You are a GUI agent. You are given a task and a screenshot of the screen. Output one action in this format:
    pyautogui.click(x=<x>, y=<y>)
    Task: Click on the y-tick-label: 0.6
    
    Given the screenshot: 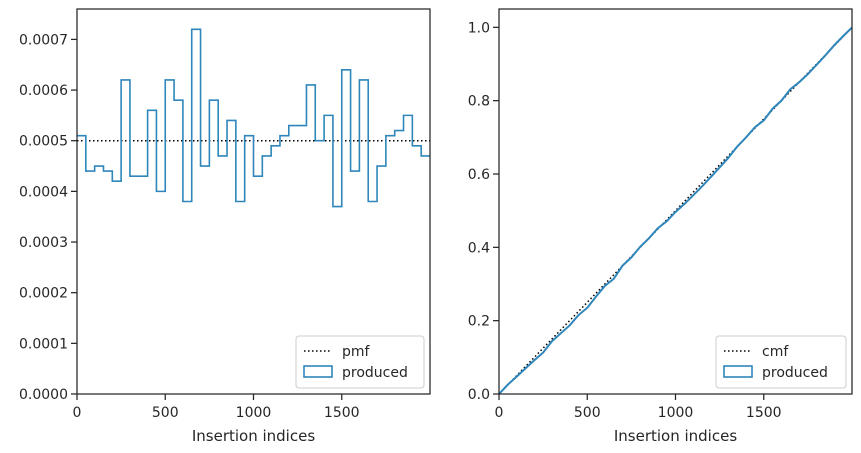 What is the action you would take?
    pyautogui.click(x=479, y=175)
    